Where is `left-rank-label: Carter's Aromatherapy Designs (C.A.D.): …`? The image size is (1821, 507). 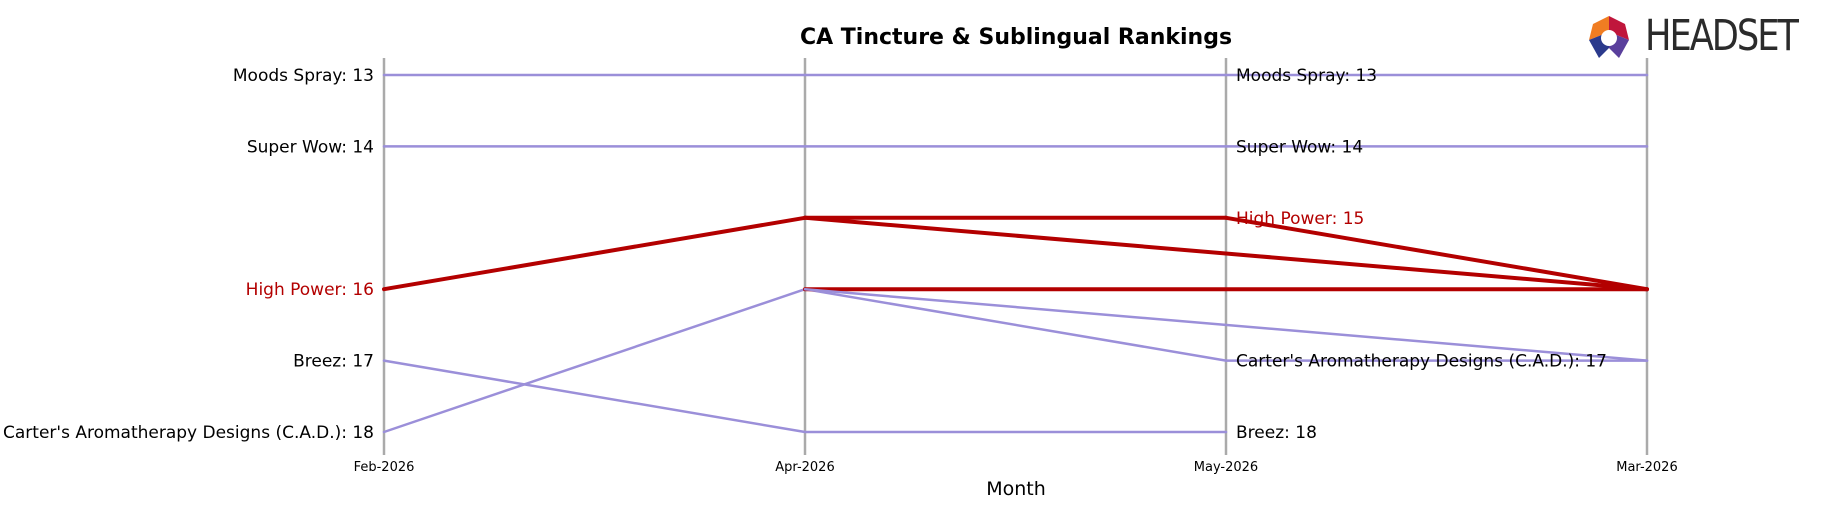 left-rank-label: Carter's Aromatherapy Designs (C.A.D.): … is located at coordinates (188, 433).